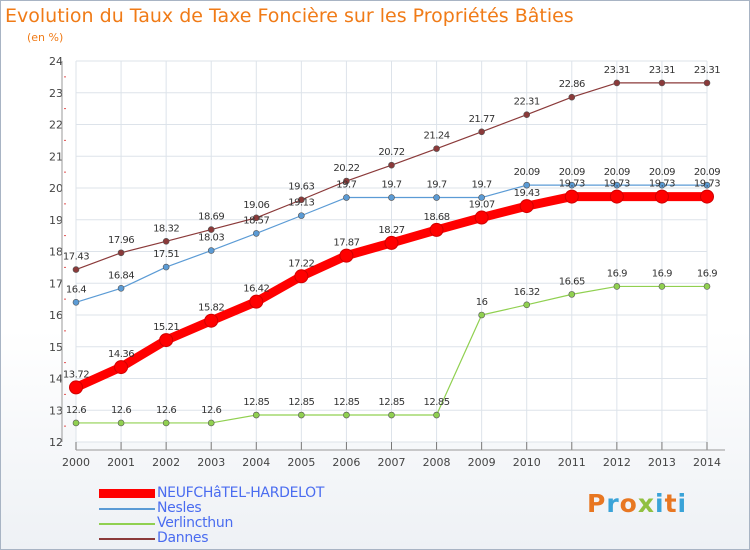  Describe the element at coordinates (211, 493) in the screenshot. I see `legend-item: NEUFCHâTEL-HARDELOT` at that location.